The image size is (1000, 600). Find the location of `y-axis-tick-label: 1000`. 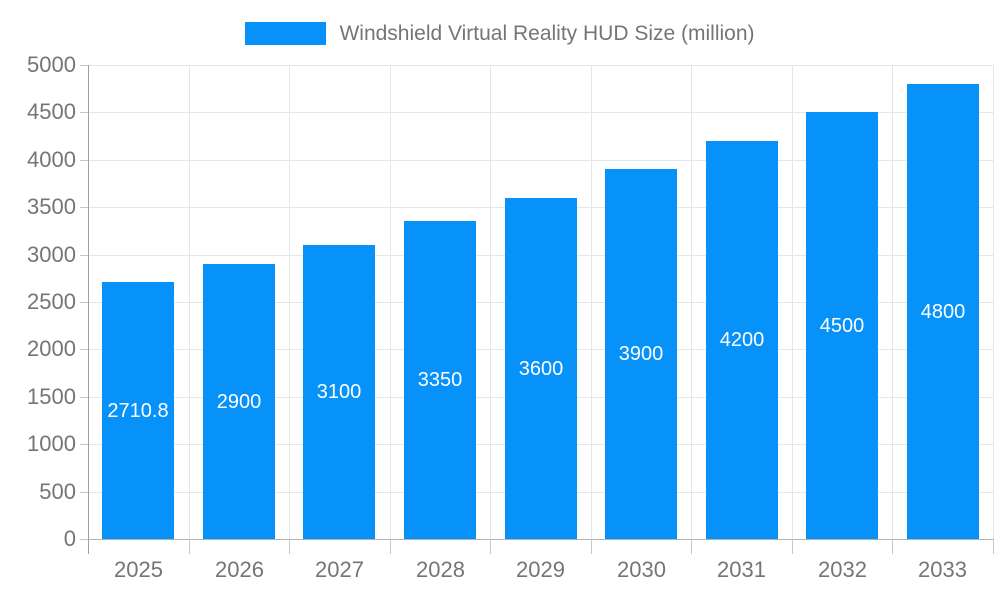

y-axis-tick-label: 1000 is located at coordinates (51, 443).